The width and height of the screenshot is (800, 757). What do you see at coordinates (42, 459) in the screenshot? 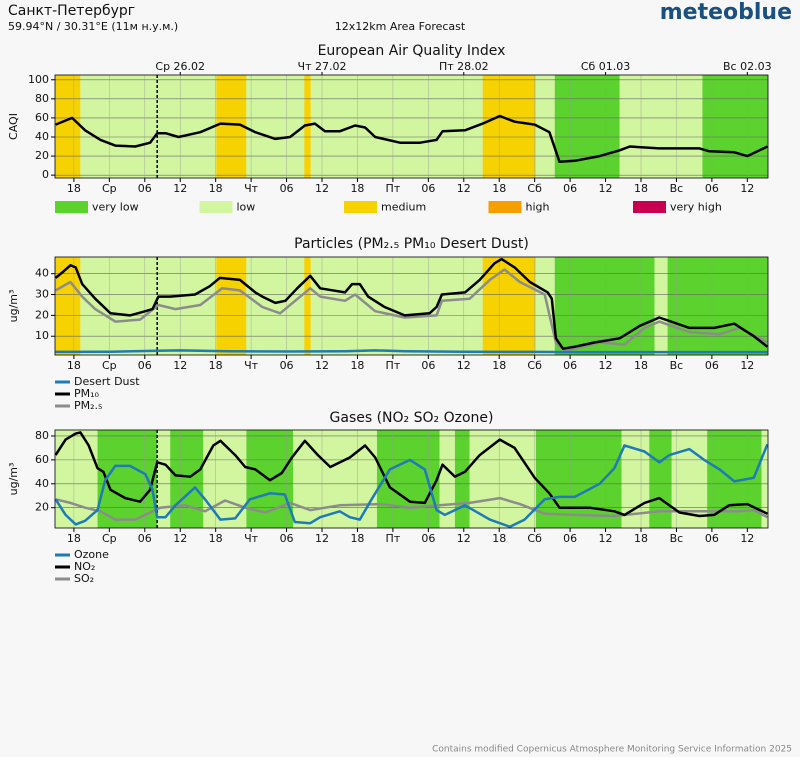
I see `y-tick-label: 60` at bounding box center [42, 459].